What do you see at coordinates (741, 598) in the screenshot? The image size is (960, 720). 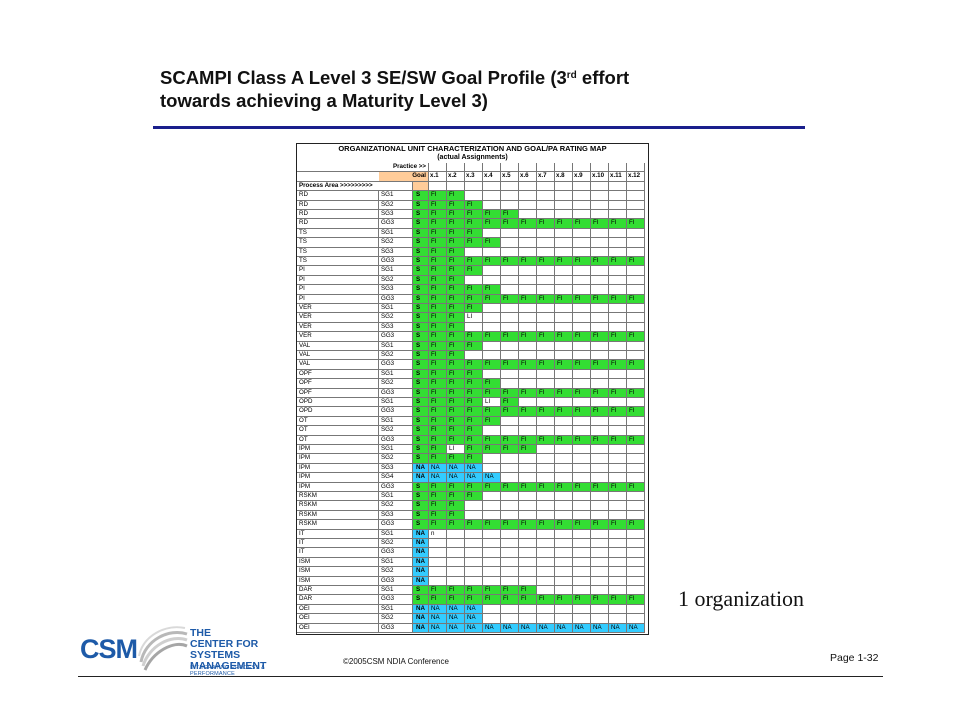 I see `organization-count-label: 1 organization` at bounding box center [741, 598].